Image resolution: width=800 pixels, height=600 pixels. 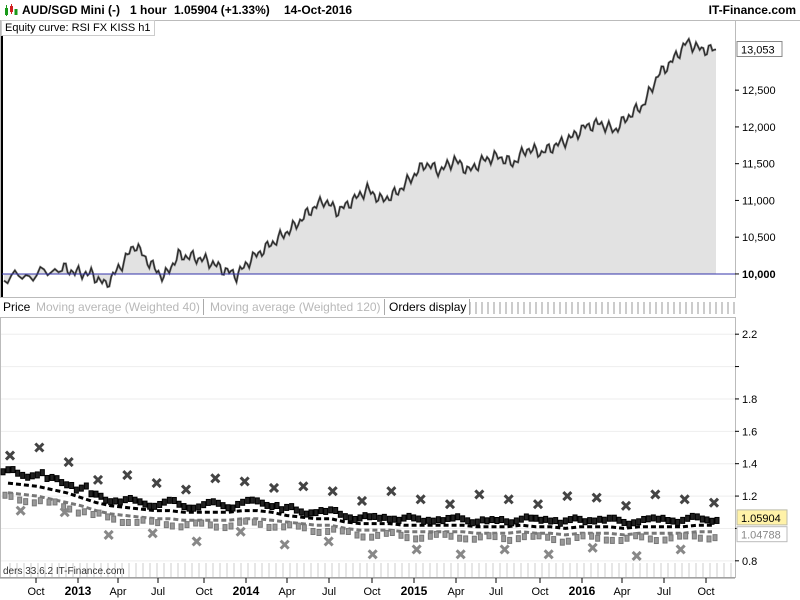 I want to click on tab-ma-weighted-120: Moving average (Weighted 120), so click(x=296, y=307).